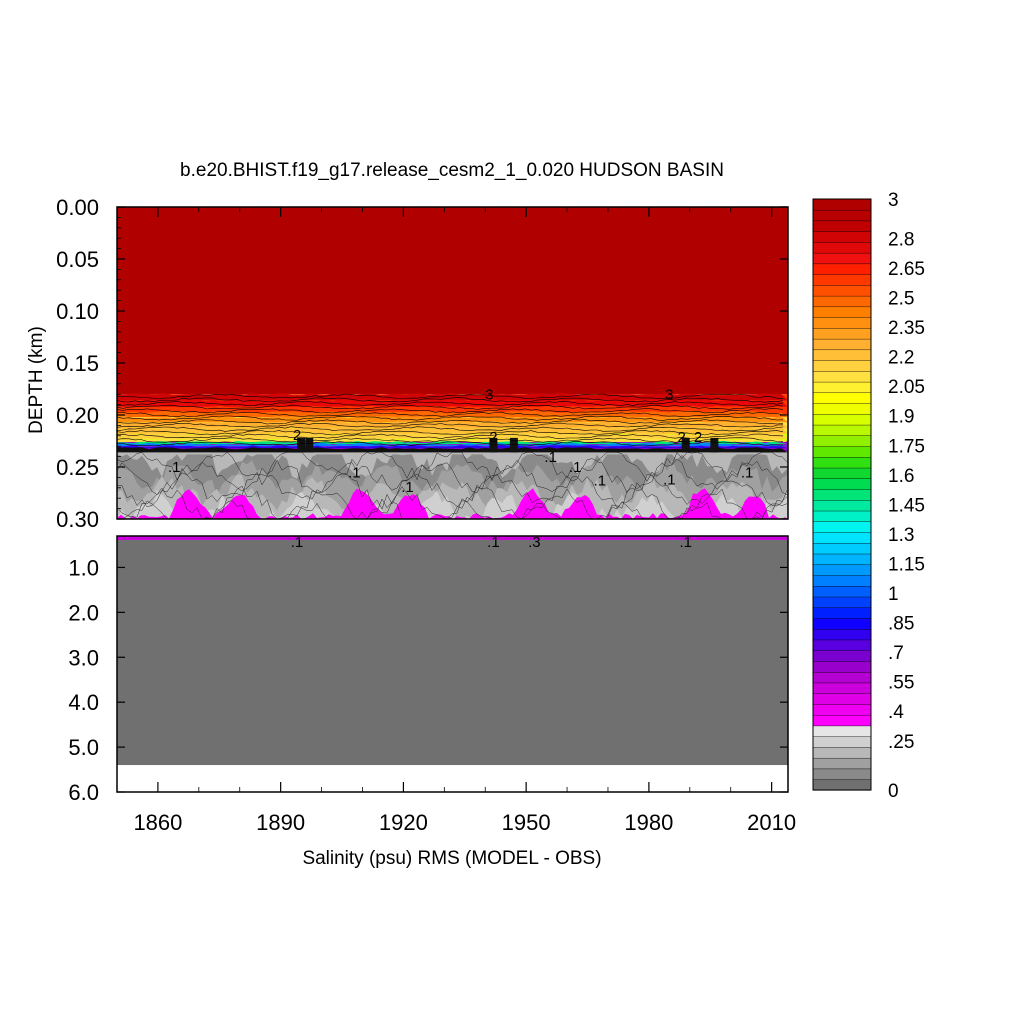  I want to click on top-layer, so click(452, 538).